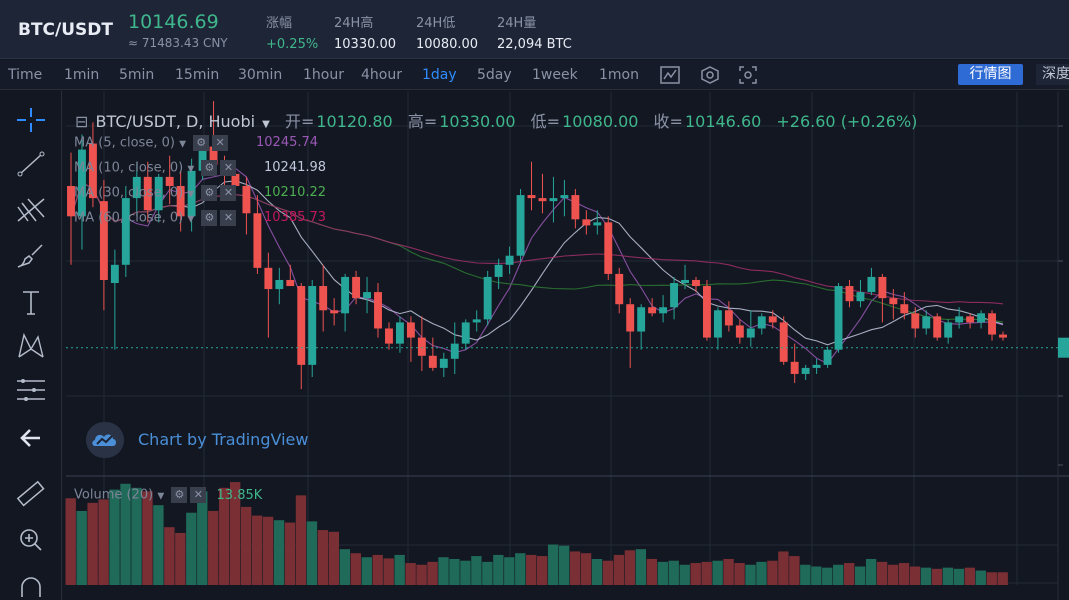  Describe the element at coordinates (990, 74) in the screenshot. I see `market-chart-button: 行情图` at that location.